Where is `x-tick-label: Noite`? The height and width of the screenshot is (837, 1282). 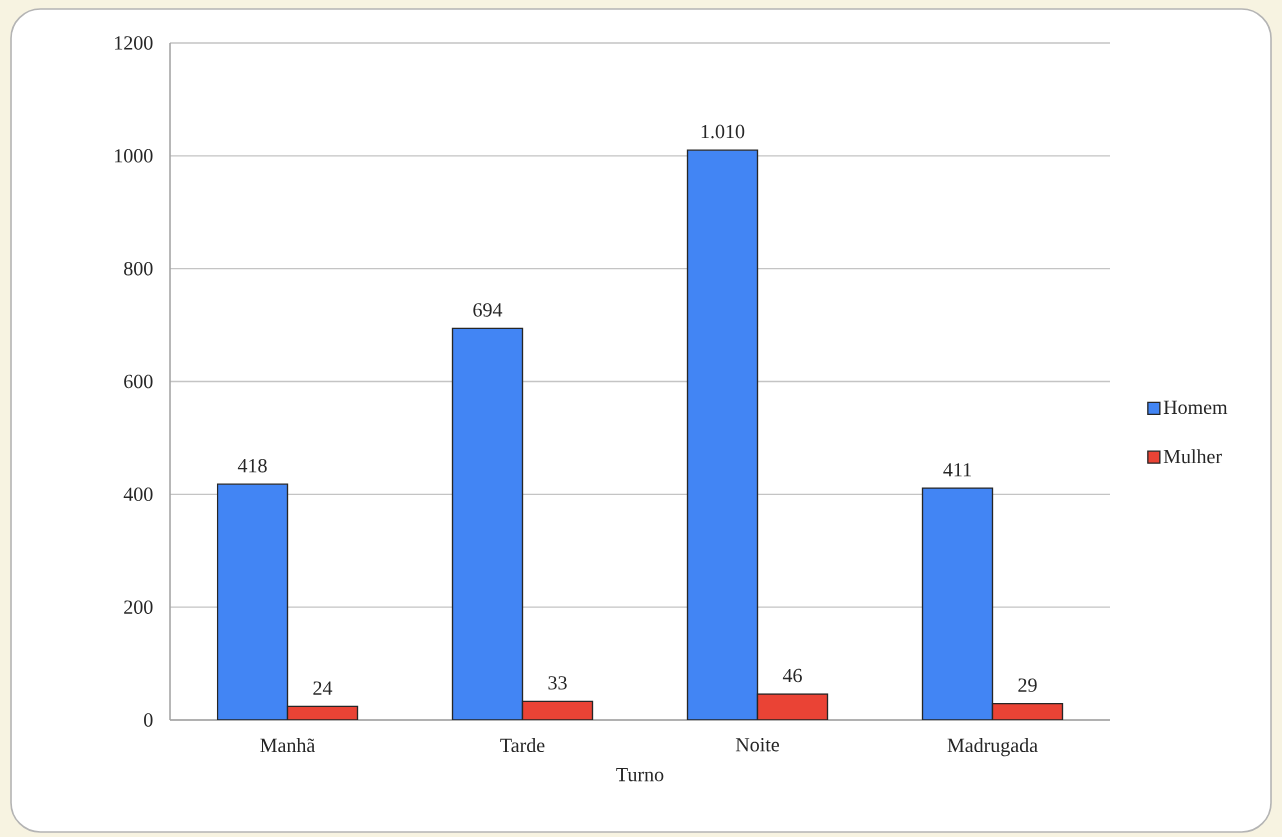
x-tick-label: Noite is located at coordinates (757, 745).